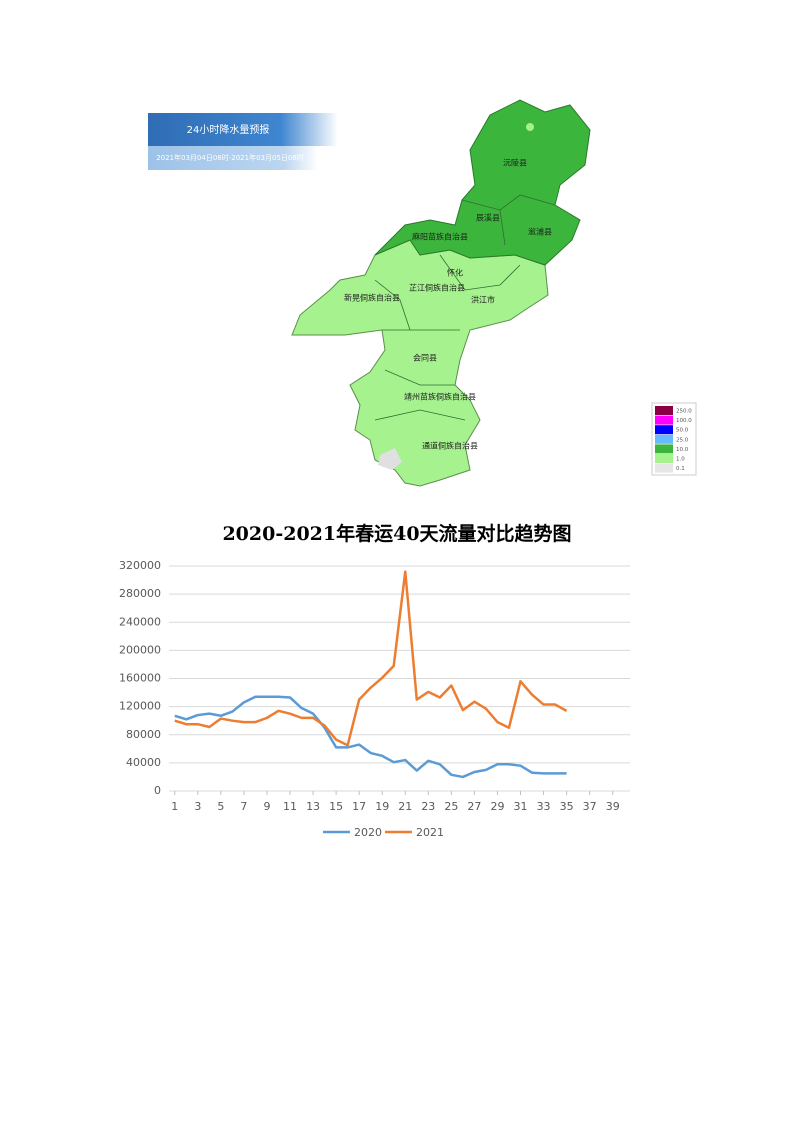 This screenshot has height=1122, width=793. What do you see at coordinates (682, 431) in the screenshot?
I see `legend-label: 50.0` at bounding box center [682, 431].